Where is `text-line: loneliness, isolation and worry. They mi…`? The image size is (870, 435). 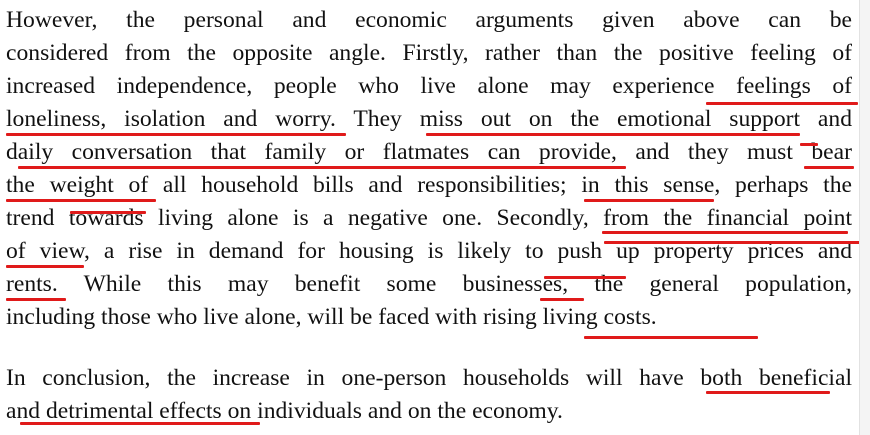 text-line: loneliness, isolation and worry. They mi… is located at coordinates (429, 119).